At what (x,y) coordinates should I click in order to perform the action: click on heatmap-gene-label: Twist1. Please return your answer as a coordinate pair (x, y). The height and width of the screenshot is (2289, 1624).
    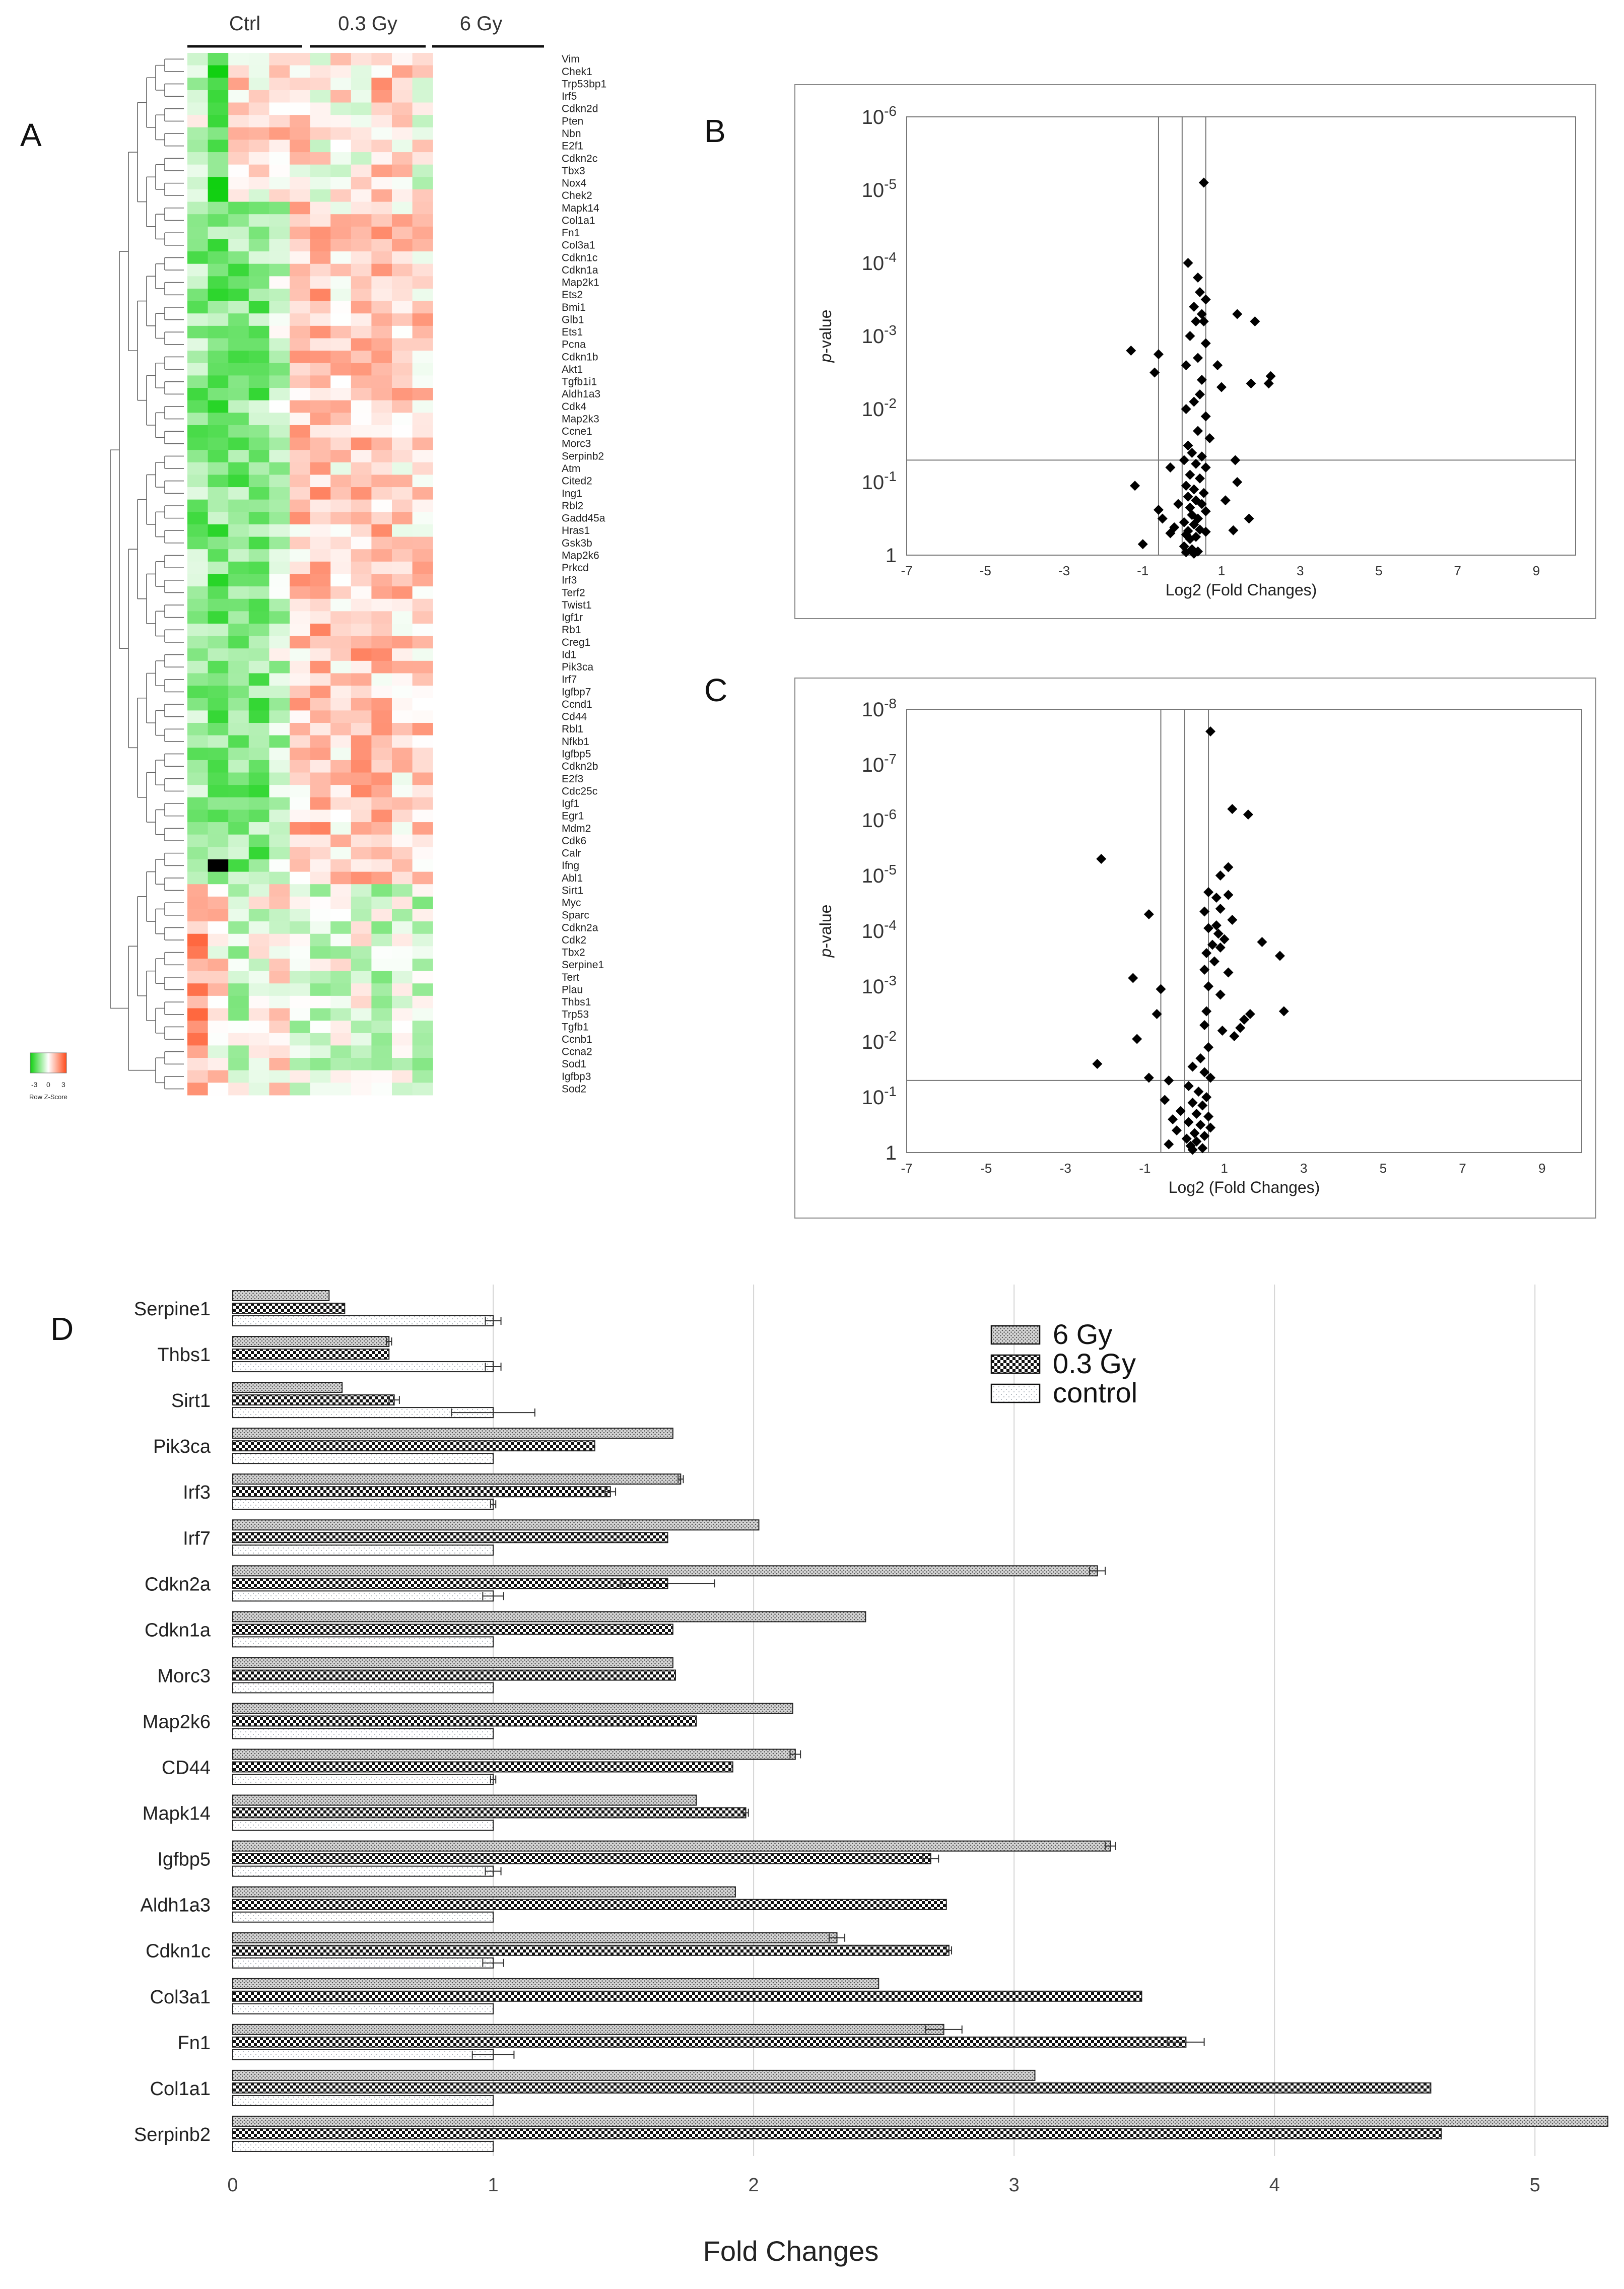
    Looking at the image, I should click on (577, 605).